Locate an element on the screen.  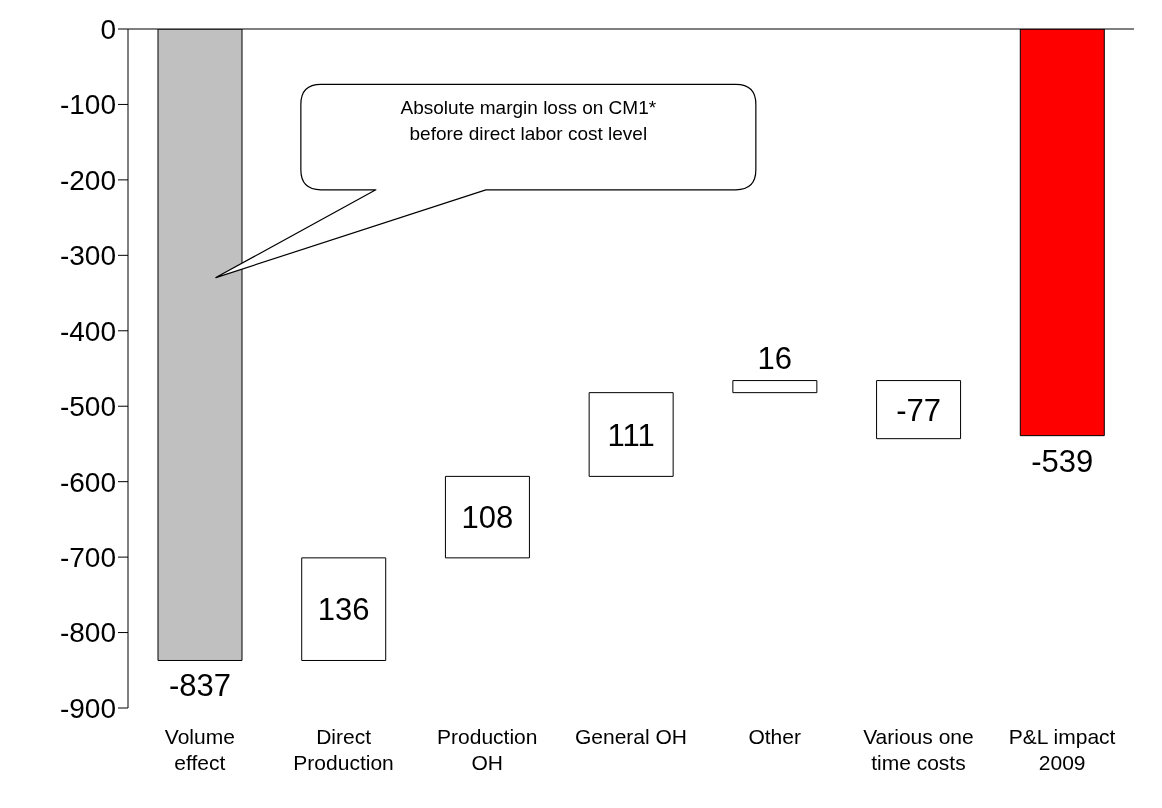
speech-bubble: Absolute margin loss on CM1* before direct labor cost level is located at coordinates (486, 181).